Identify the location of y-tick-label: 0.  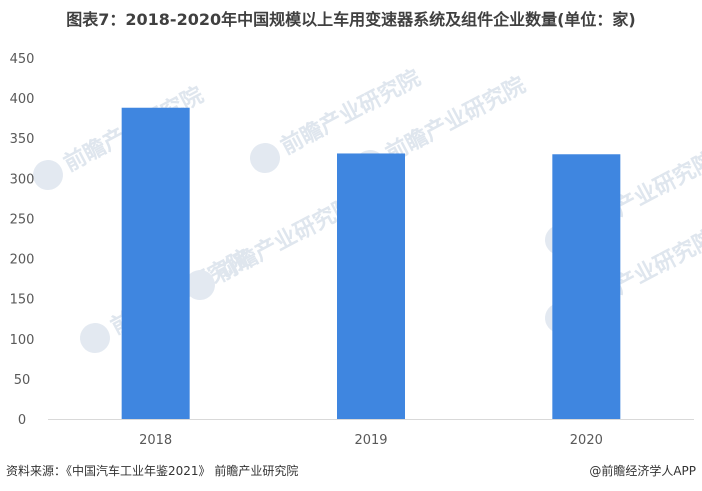
(22, 420).